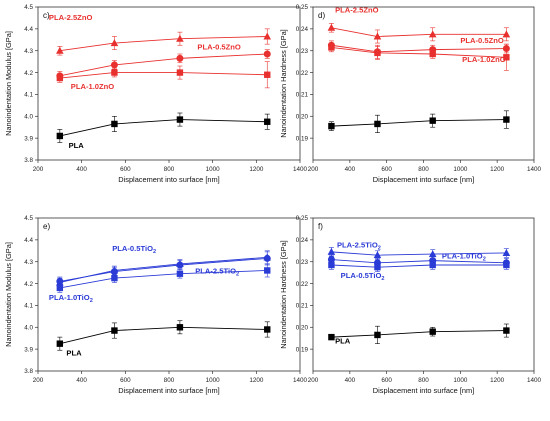  I want to click on y-tick-label: 3.8, so click(28, 371).